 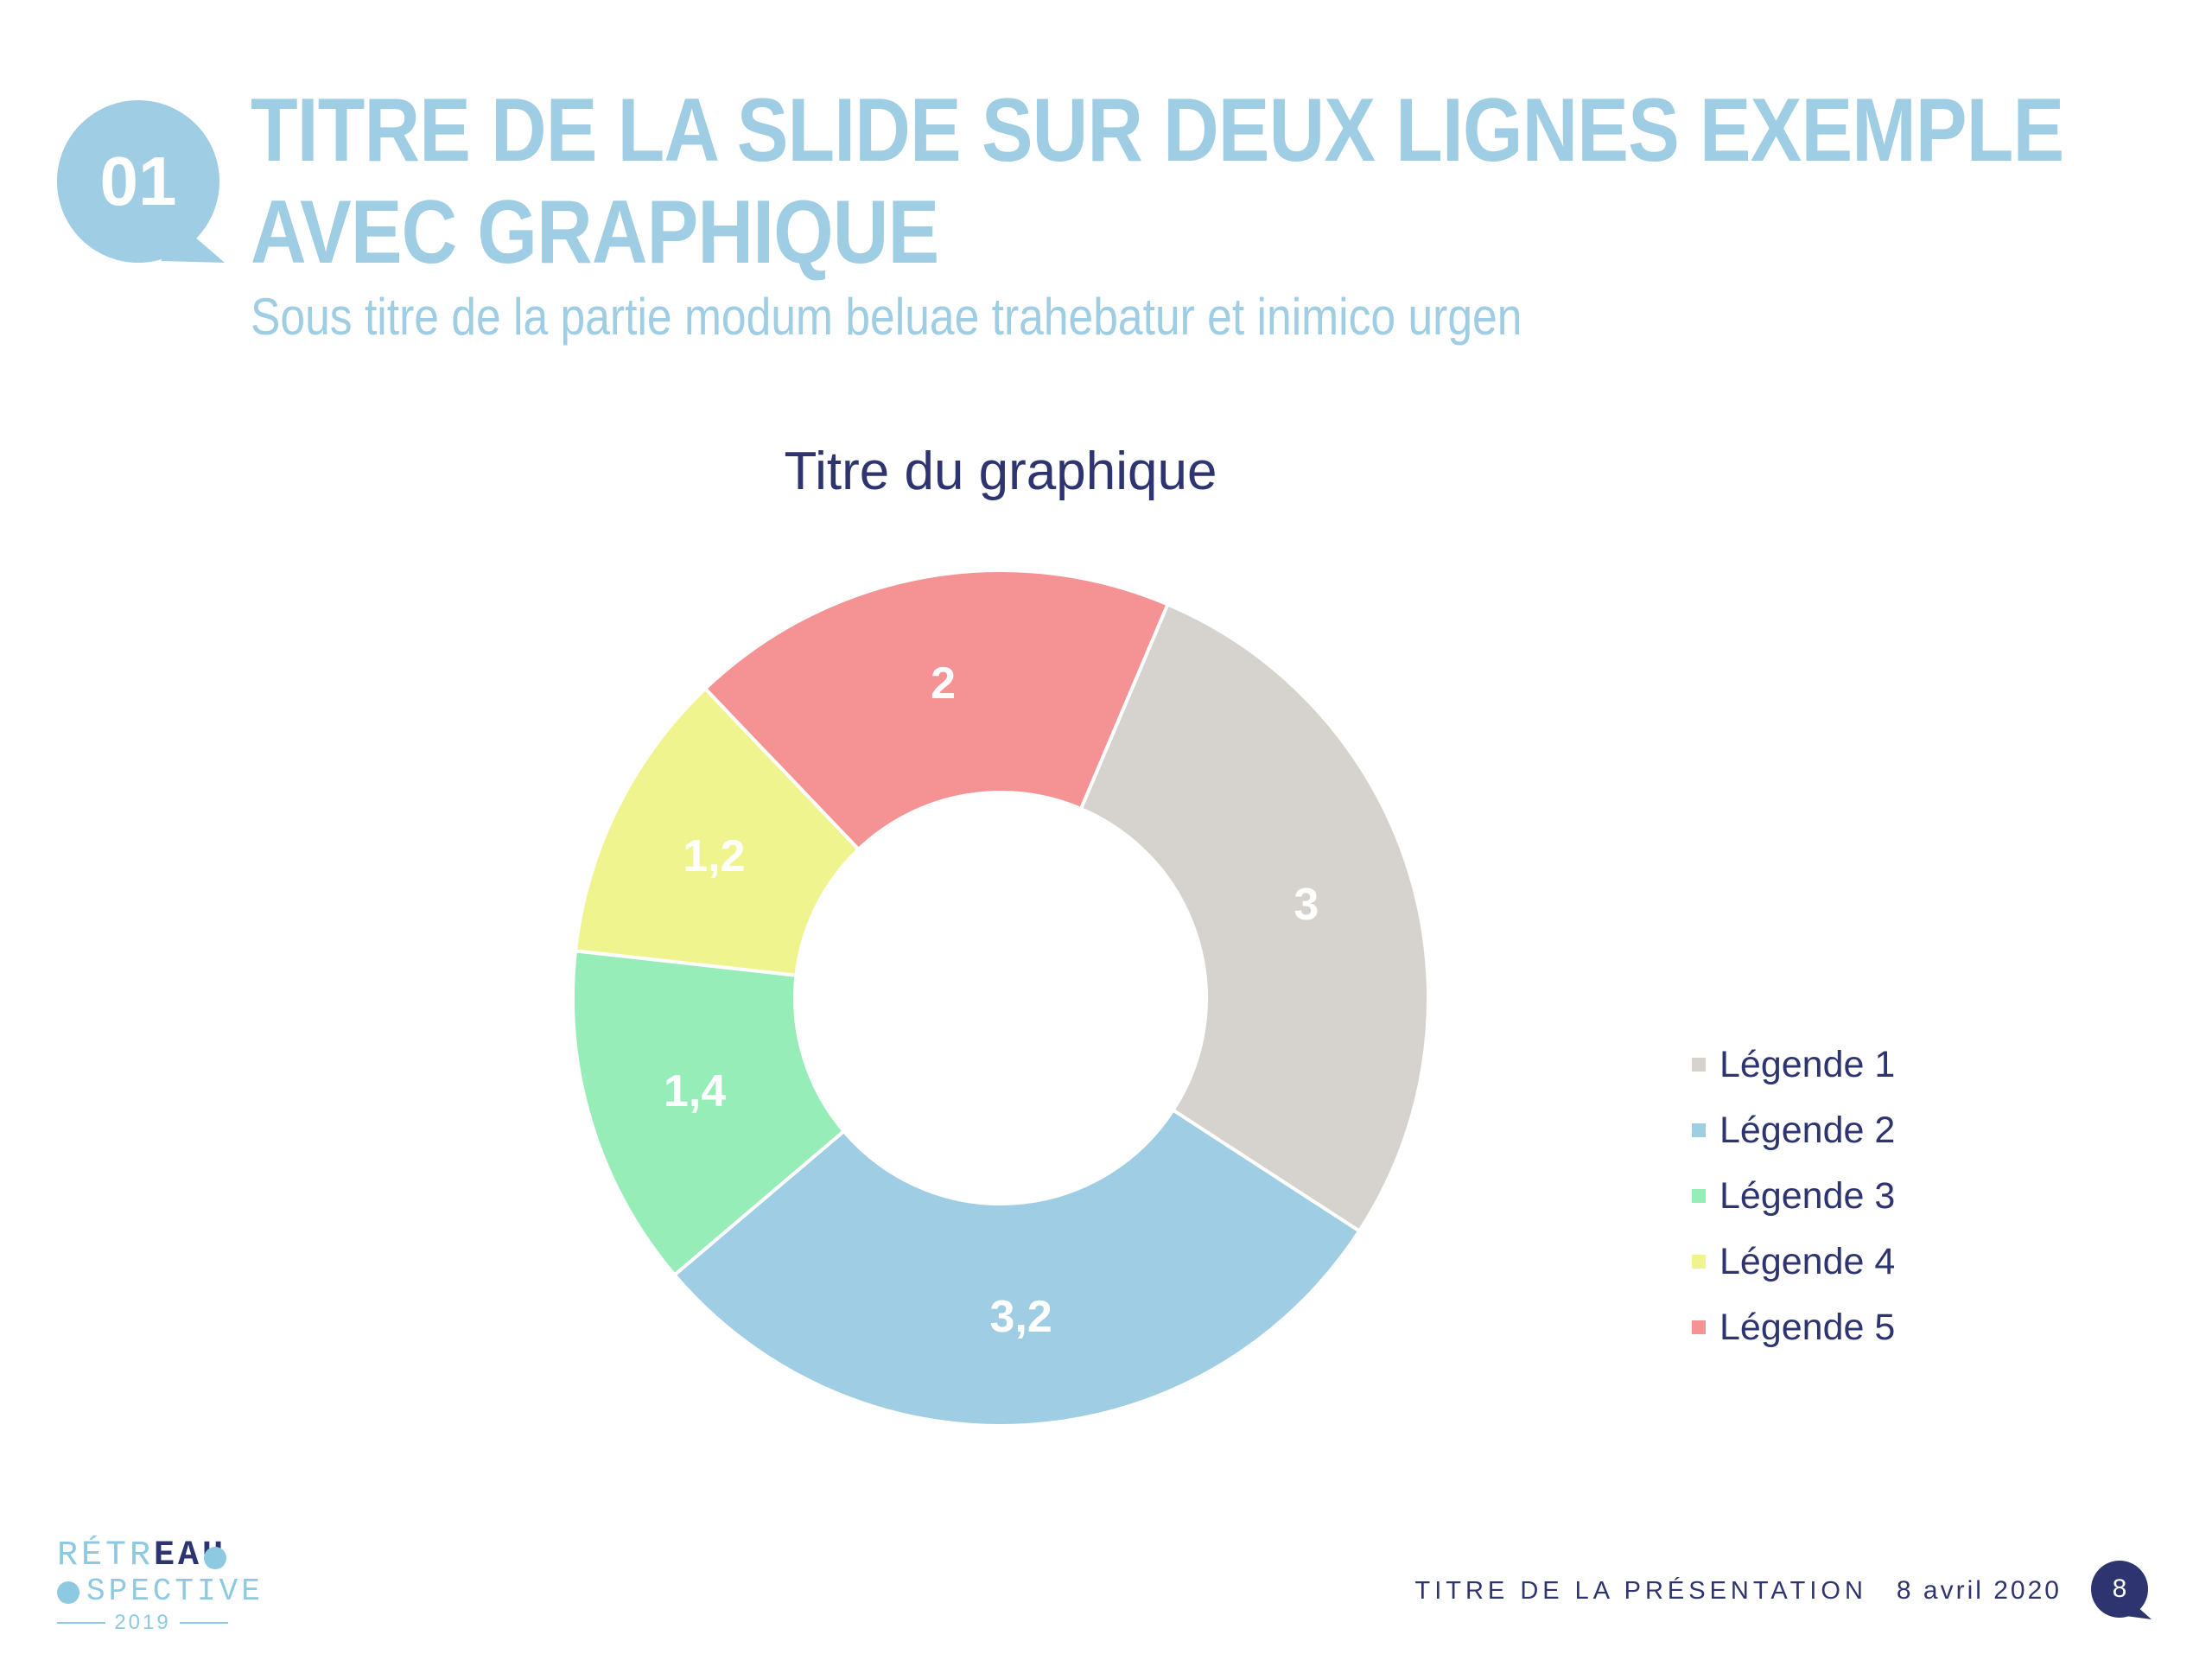 I want to click on donut-data-label-2: 3,2, so click(x=1021, y=1317).